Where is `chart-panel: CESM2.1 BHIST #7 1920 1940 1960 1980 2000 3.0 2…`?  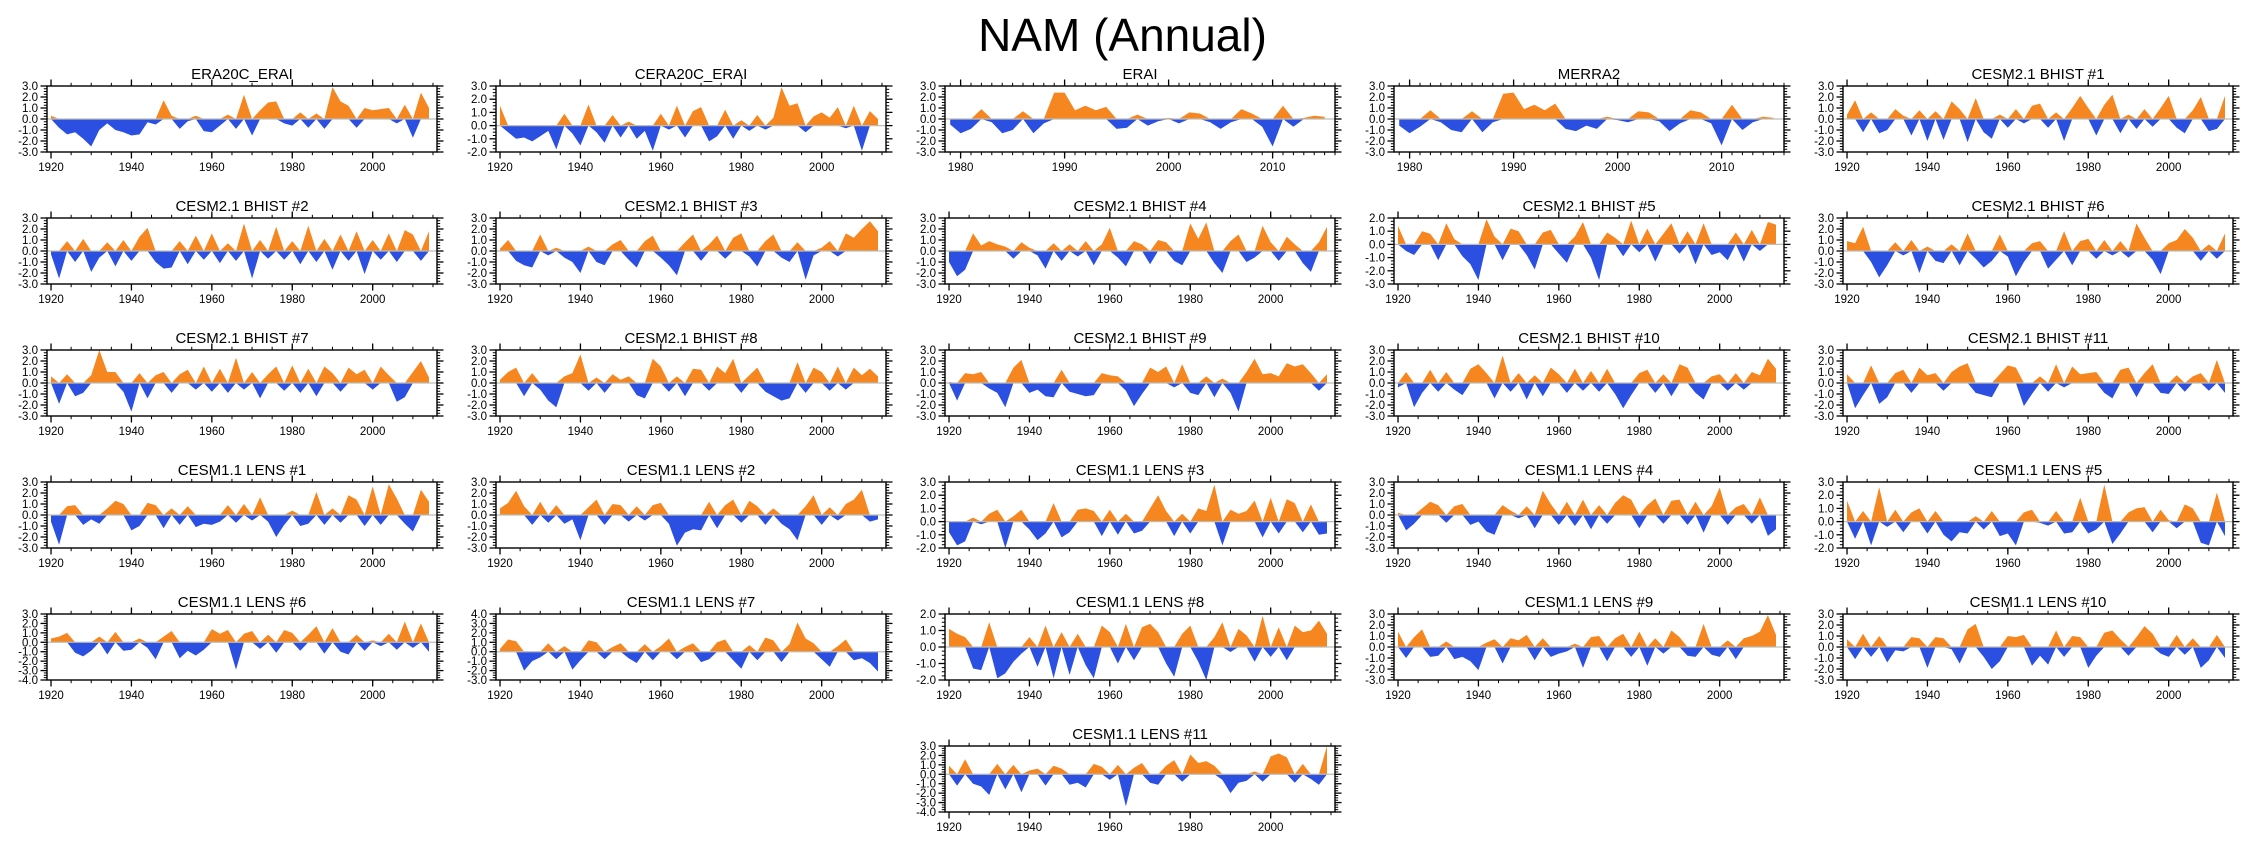
chart-panel: CESM2.1 BHIST #7 1920 1940 1960 1980 2000 3.0 2… is located at coordinates (224, 394).